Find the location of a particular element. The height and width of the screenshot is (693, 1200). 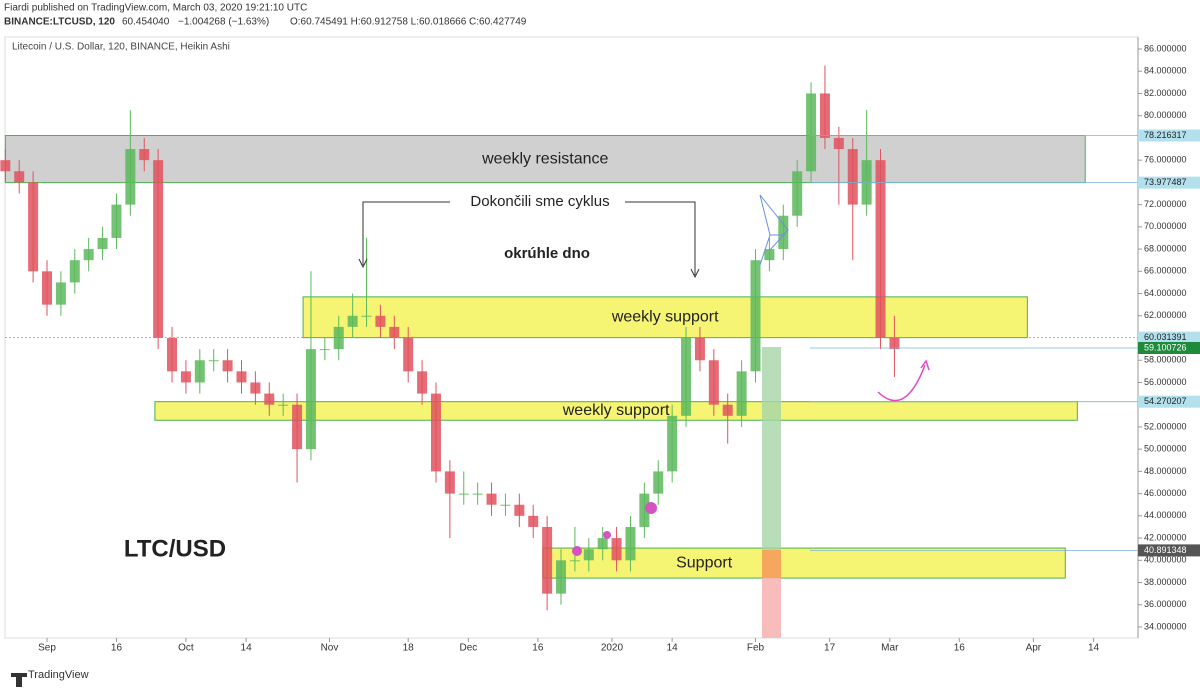

y-tick-label: 50.000000 is located at coordinates (1165, 449).